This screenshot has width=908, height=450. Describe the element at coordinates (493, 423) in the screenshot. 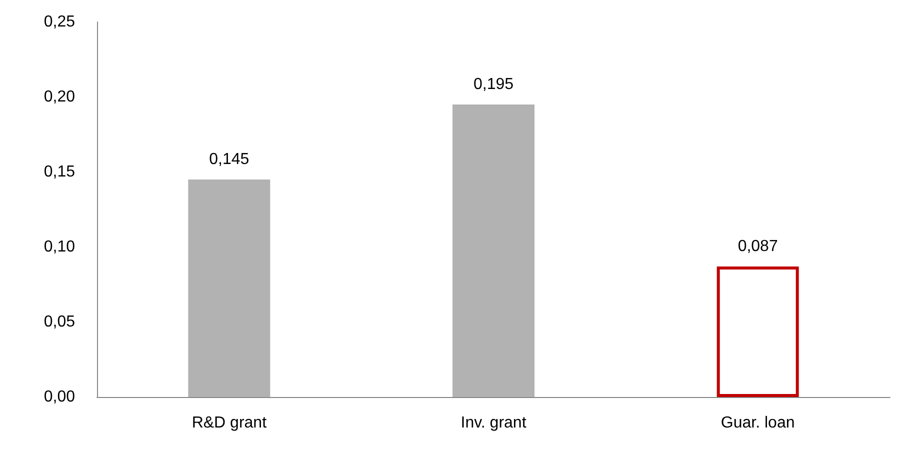

I see `x-tick-label: Inv. grant` at that location.